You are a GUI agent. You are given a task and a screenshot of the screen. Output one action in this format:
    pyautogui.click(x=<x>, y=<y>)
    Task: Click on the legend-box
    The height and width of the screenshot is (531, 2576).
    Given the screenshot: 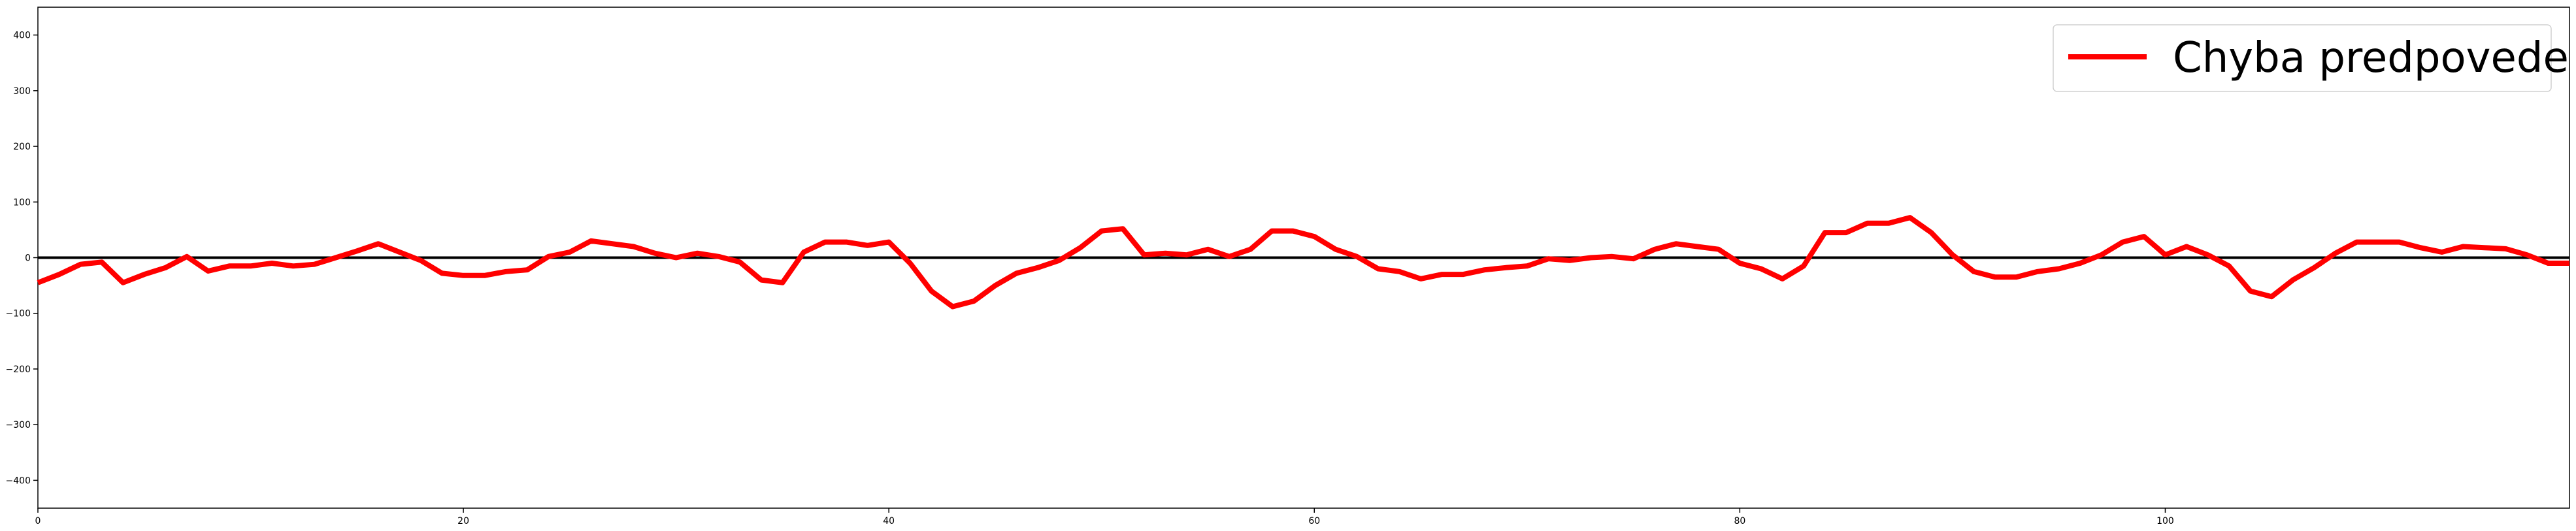 What is the action you would take?
    pyautogui.click(x=2302, y=58)
    